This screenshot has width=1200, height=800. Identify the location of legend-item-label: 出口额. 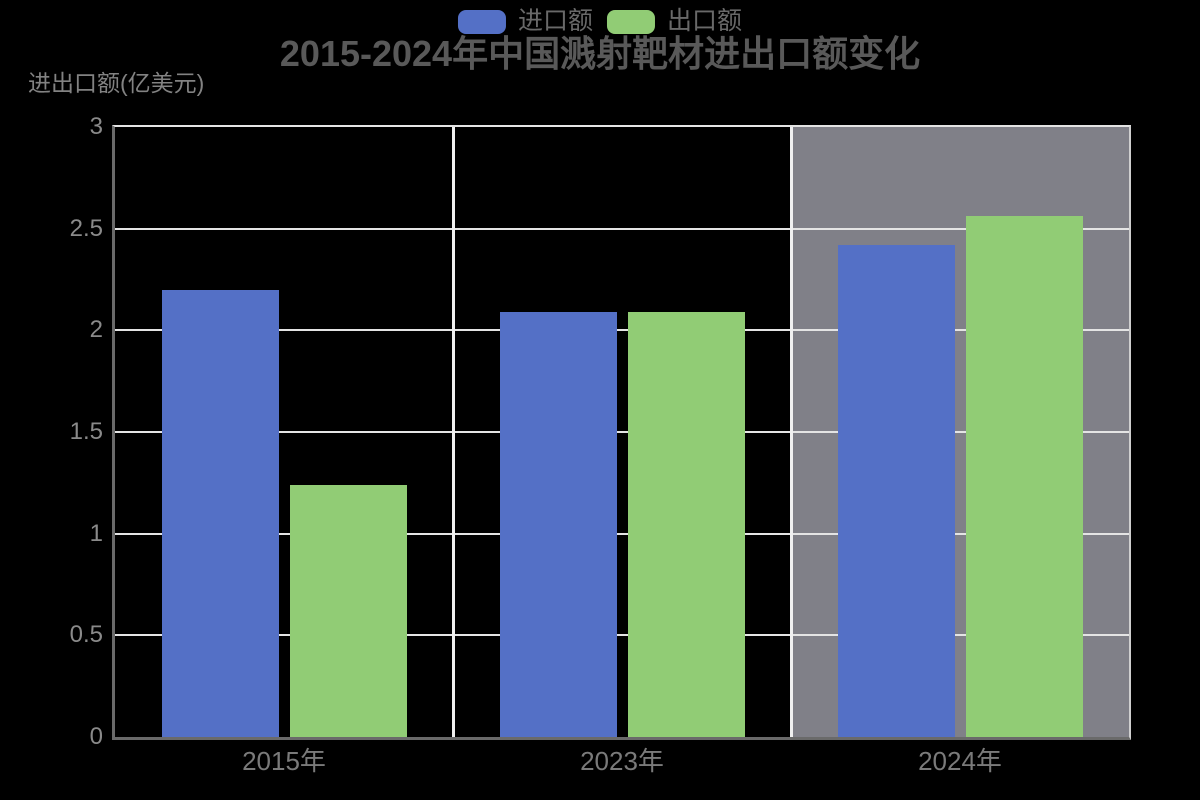
(705, 21).